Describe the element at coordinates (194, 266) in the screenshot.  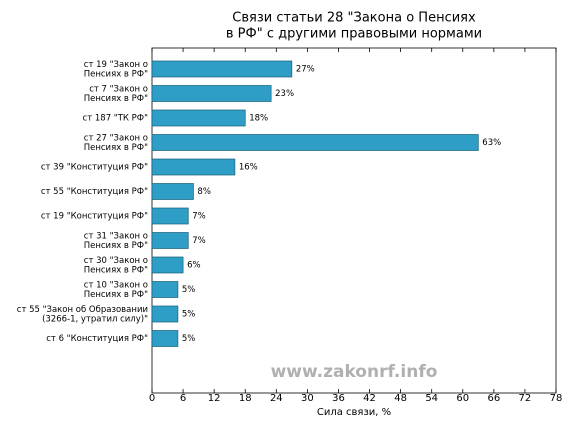
I see `value-label: 6%` at that location.